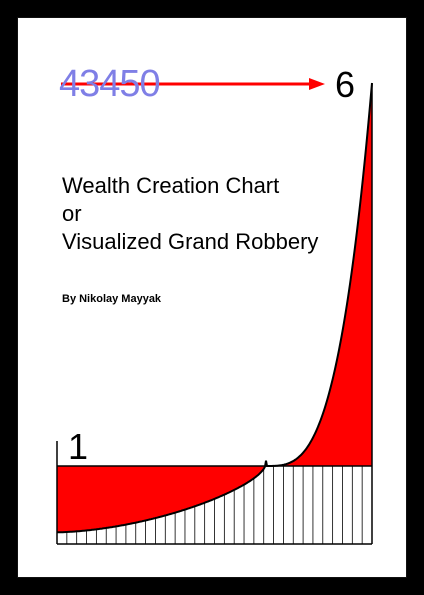 The height and width of the screenshot is (595, 424). What do you see at coordinates (110, 84) in the screenshot?
I see `start-number: 43450` at bounding box center [110, 84].